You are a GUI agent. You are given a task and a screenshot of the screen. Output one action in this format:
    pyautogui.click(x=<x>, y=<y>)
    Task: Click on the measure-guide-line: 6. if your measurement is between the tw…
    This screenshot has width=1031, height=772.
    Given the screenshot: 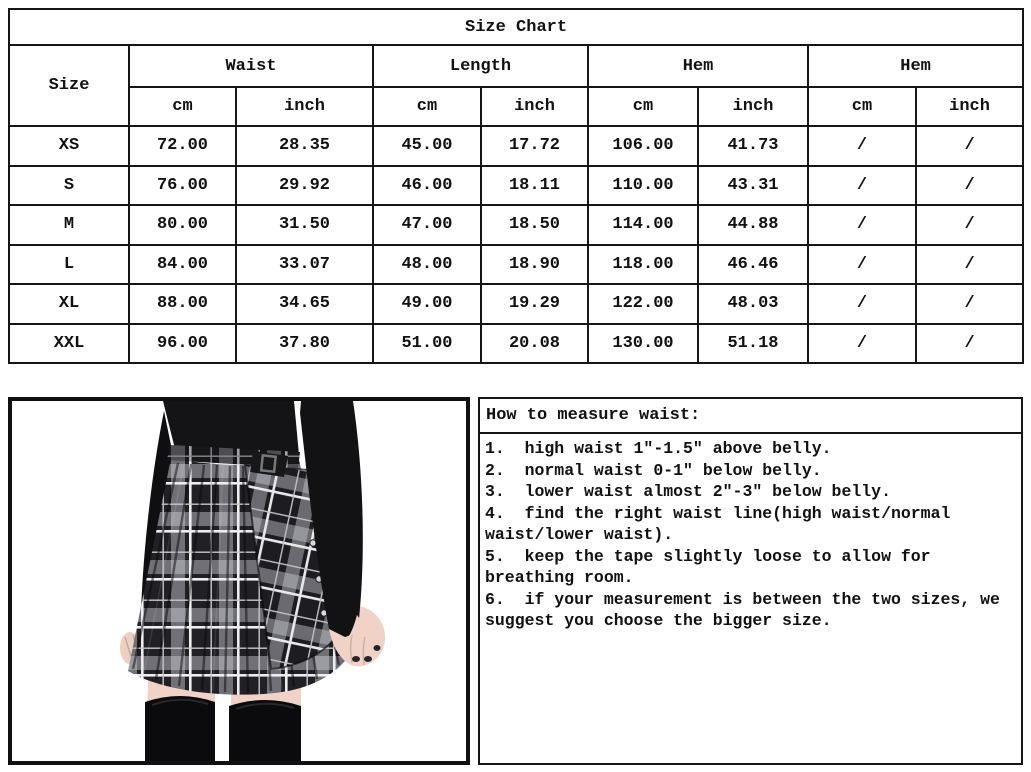 What is the action you would take?
    pyautogui.click(x=742, y=599)
    